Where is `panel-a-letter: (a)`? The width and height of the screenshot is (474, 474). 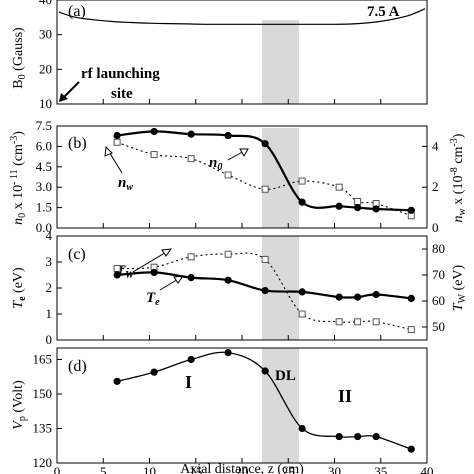
panel-a-letter: (a) is located at coordinates (77, 11).